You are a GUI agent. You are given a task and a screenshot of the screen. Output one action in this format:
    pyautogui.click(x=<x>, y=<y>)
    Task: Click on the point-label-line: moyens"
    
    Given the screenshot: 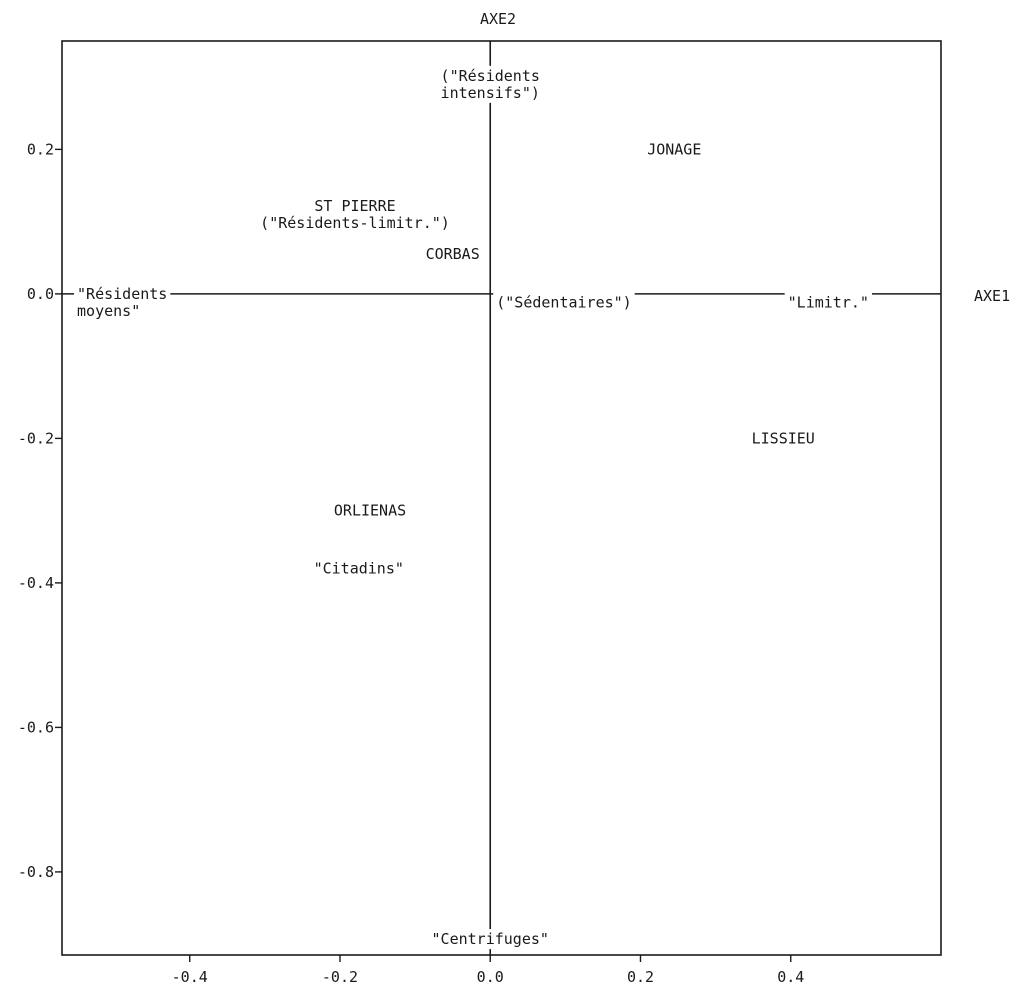 What is the action you would take?
    pyautogui.click(x=108, y=311)
    